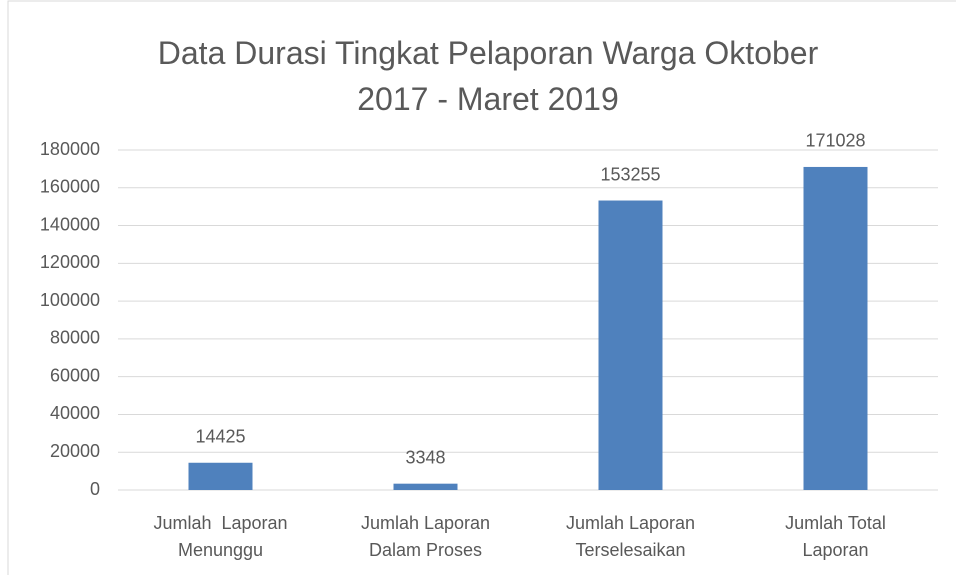 Image resolution: width=956 pixels, height=575 pixels. What do you see at coordinates (428, 536) in the screenshot?
I see `x-tick-label: Jumlah Laporan Dalam Proses` at bounding box center [428, 536].